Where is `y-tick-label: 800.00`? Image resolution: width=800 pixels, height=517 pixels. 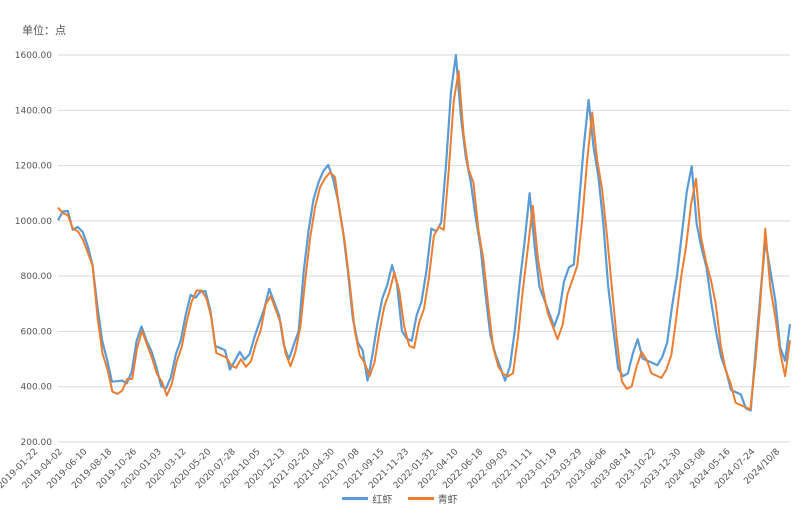
y-tick-label: 800.00 is located at coordinates (37, 277).